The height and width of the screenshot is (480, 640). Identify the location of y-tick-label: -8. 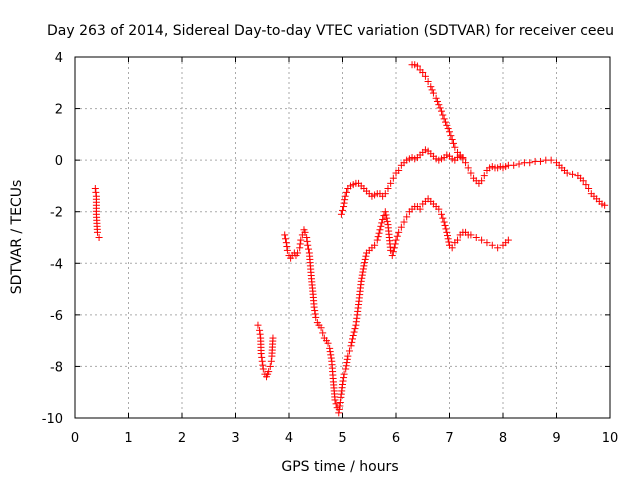
(56, 367).